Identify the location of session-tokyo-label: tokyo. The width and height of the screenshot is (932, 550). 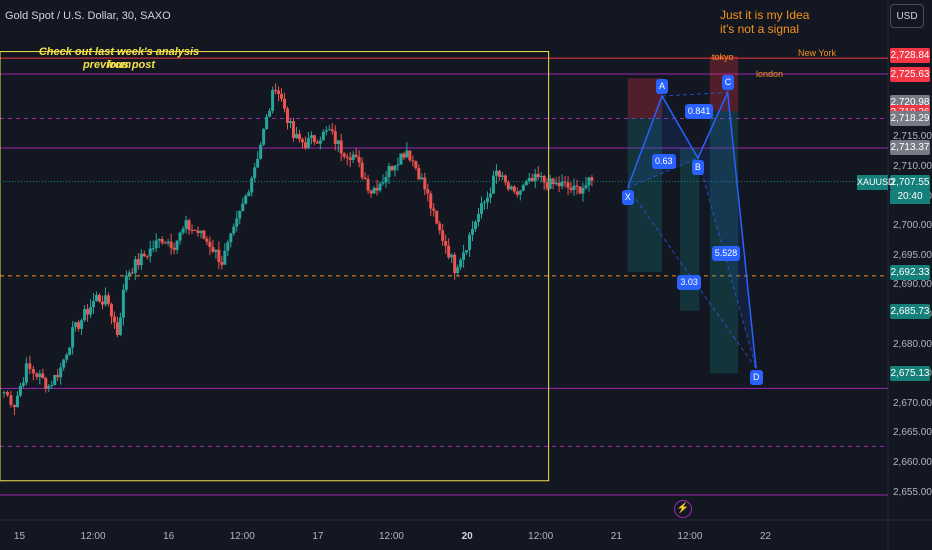
(723, 57).